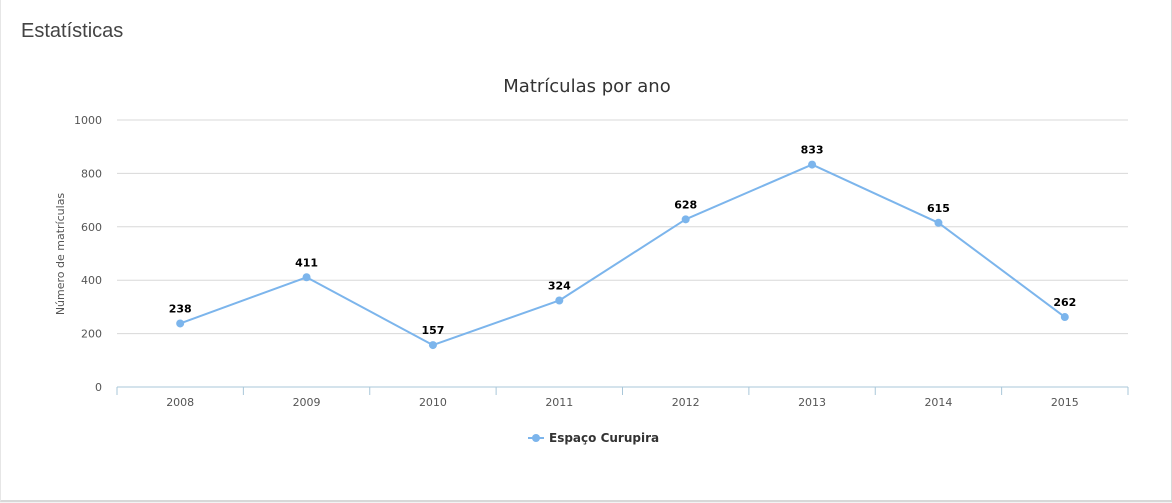 This screenshot has height=503, width=1172. Describe the element at coordinates (812, 150) in the screenshot. I see `data-label: 833` at that location.